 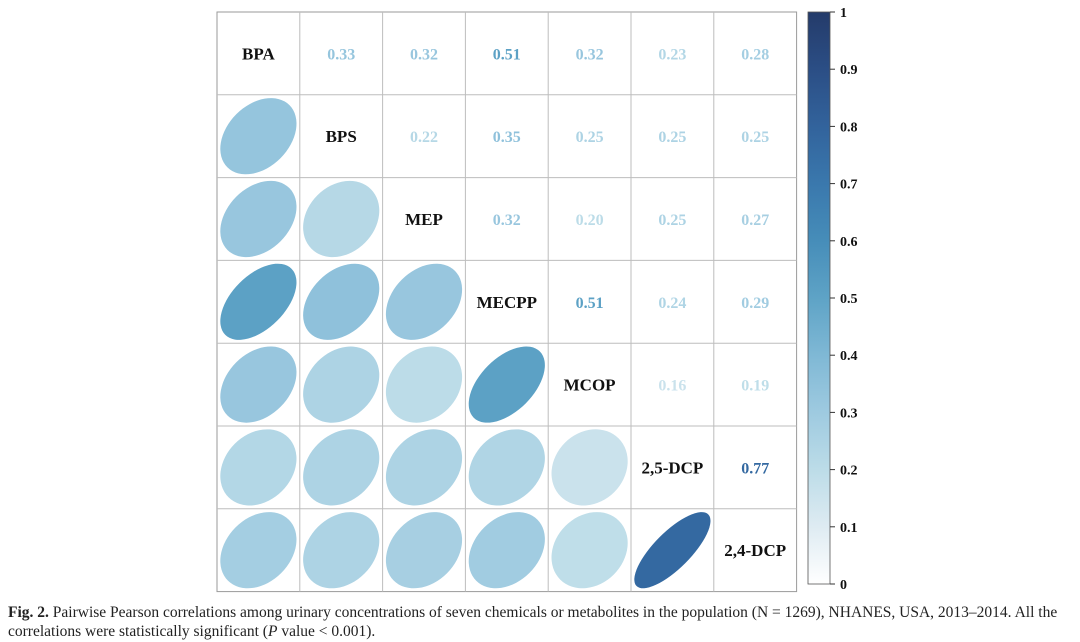 What do you see at coordinates (849, 70) in the screenshot?
I see `colorbar-tick-label: 0.9` at bounding box center [849, 70].